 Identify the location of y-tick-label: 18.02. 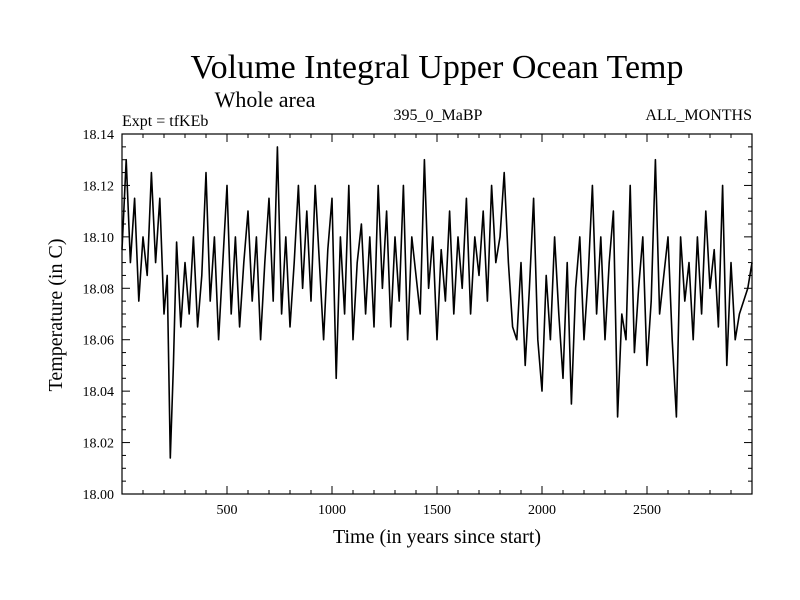
(99, 444).